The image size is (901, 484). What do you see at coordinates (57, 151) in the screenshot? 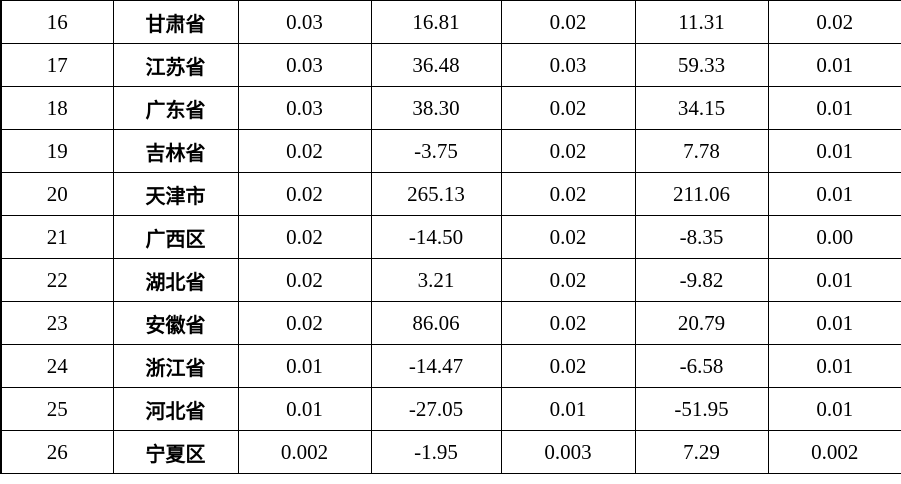
I see `table-cell: 19` at bounding box center [57, 151].